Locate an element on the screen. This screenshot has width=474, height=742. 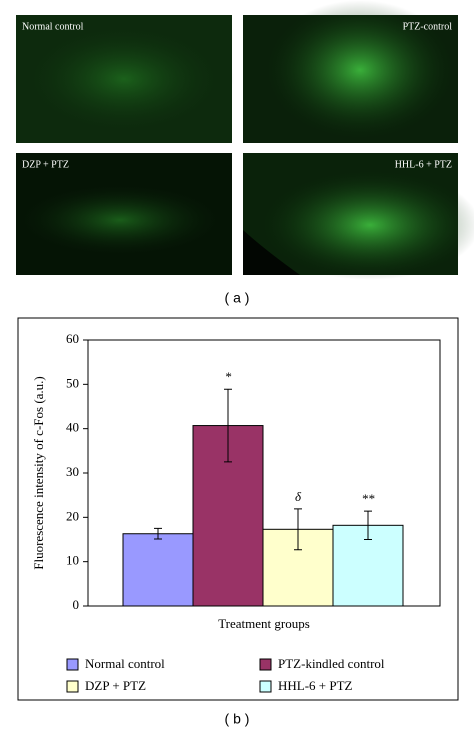
legend-label: HHL-6 + PTZ is located at coordinates (315, 685).